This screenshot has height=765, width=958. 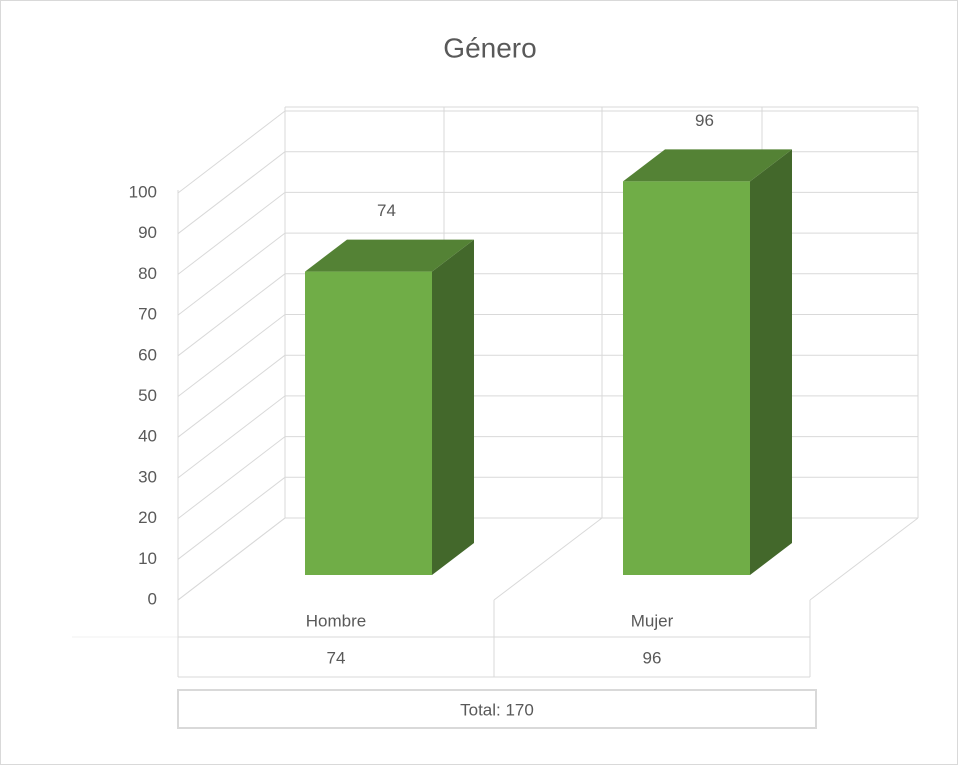 I want to click on x-tick-label: Mujer, so click(x=652, y=620).